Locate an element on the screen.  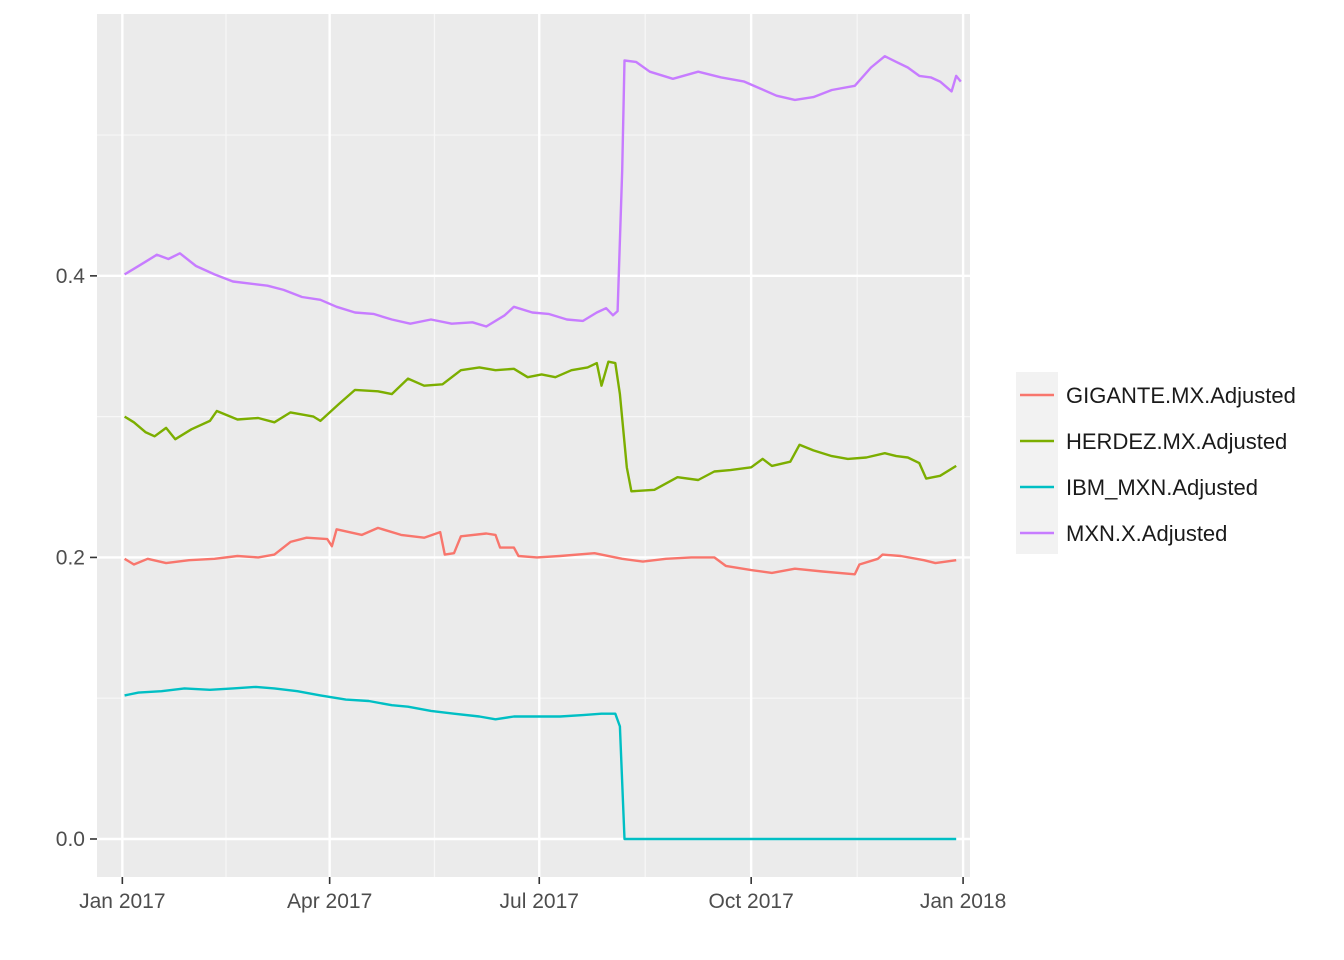
x-tick-label: Jan 2017 is located at coordinates (122, 901).